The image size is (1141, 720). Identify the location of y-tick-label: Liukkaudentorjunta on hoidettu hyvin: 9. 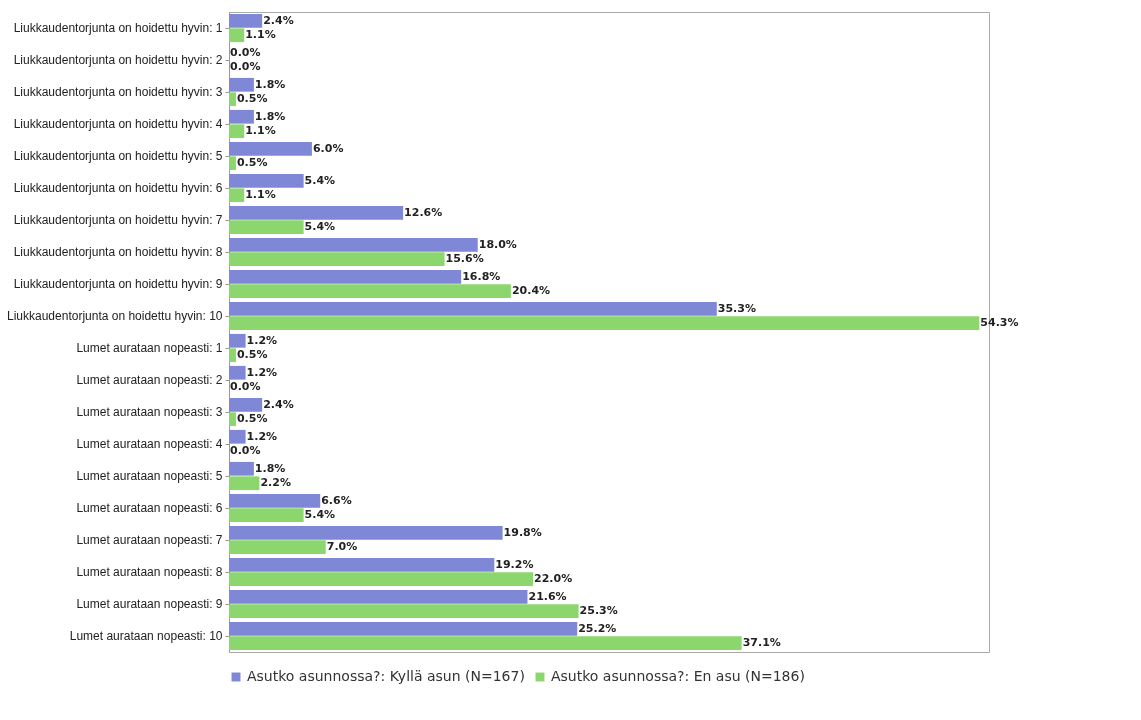
(118, 284).